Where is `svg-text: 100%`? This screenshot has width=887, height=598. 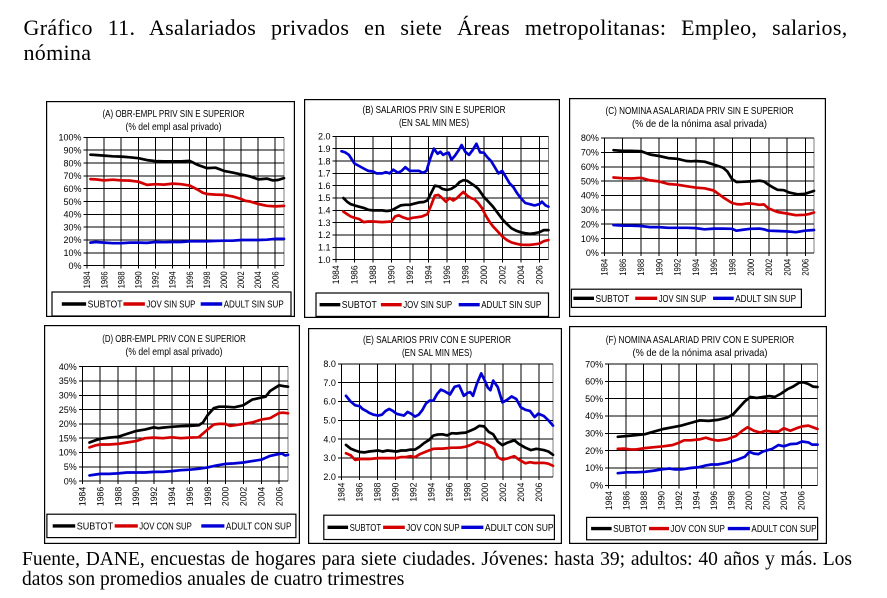
svg-text: 100% is located at coordinates (69, 138).